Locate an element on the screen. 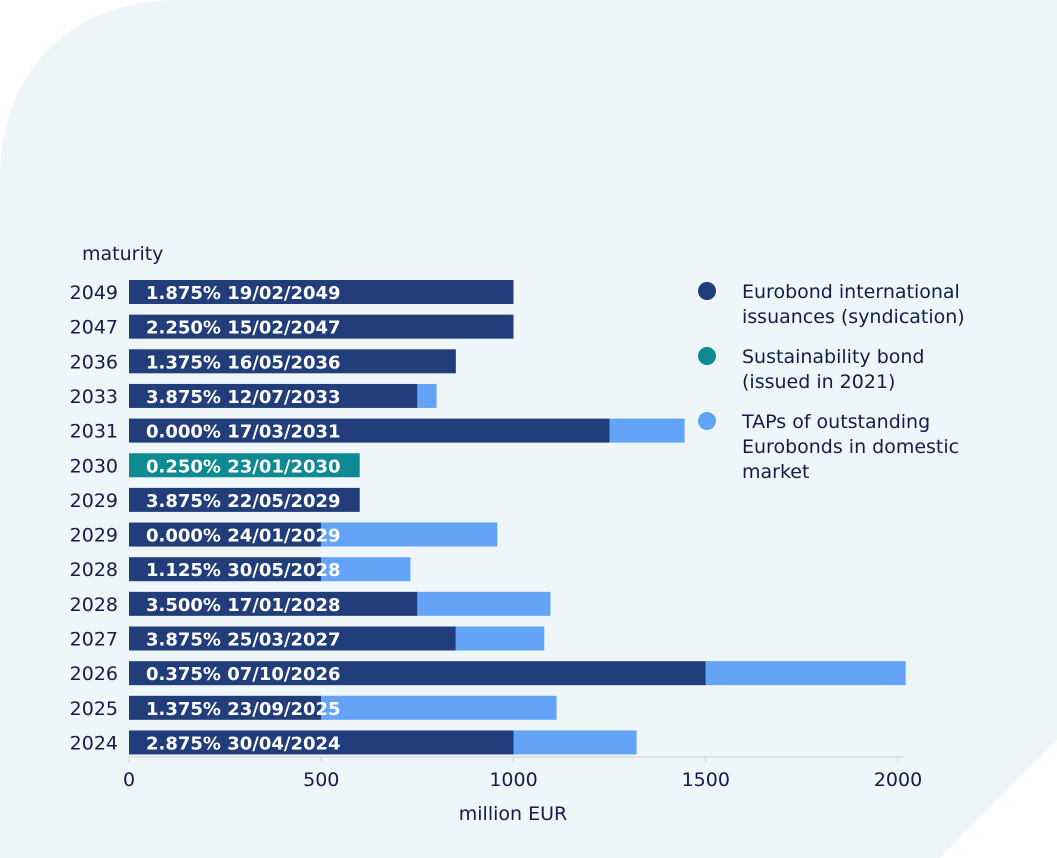 This screenshot has height=858, width=1057. legend-item-1: Sustainability bond (issued in 2021) is located at coordinates (811, 369).